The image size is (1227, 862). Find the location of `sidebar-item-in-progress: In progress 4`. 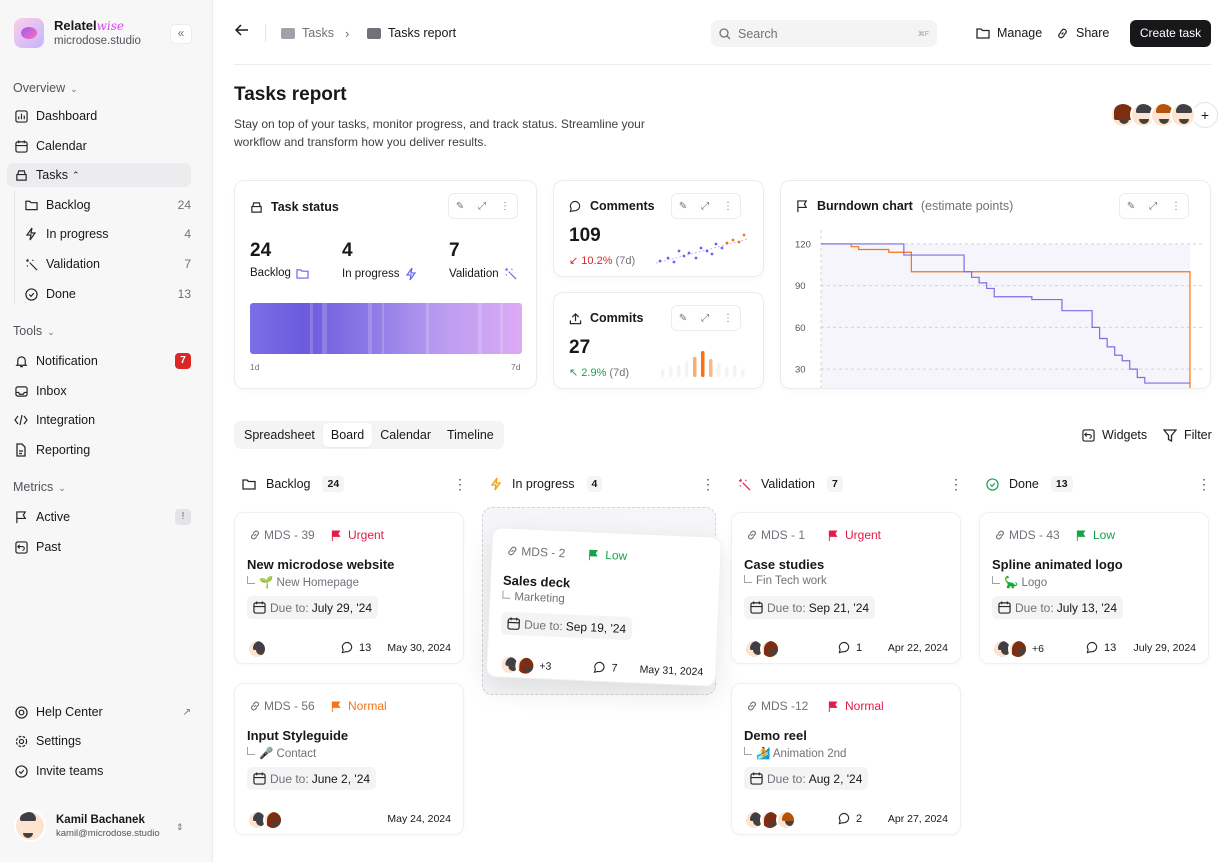

sidebar-item-in-progress: In progress 4 is located at coordinates (104, 234).